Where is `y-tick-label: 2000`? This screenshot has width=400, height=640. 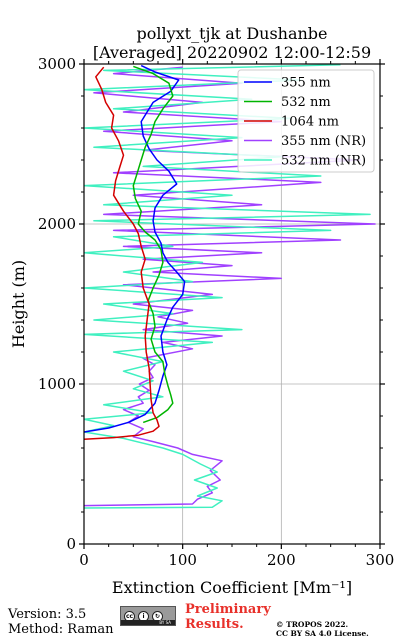
y-tick-label: 2000 is located at coordinates (57, 224).